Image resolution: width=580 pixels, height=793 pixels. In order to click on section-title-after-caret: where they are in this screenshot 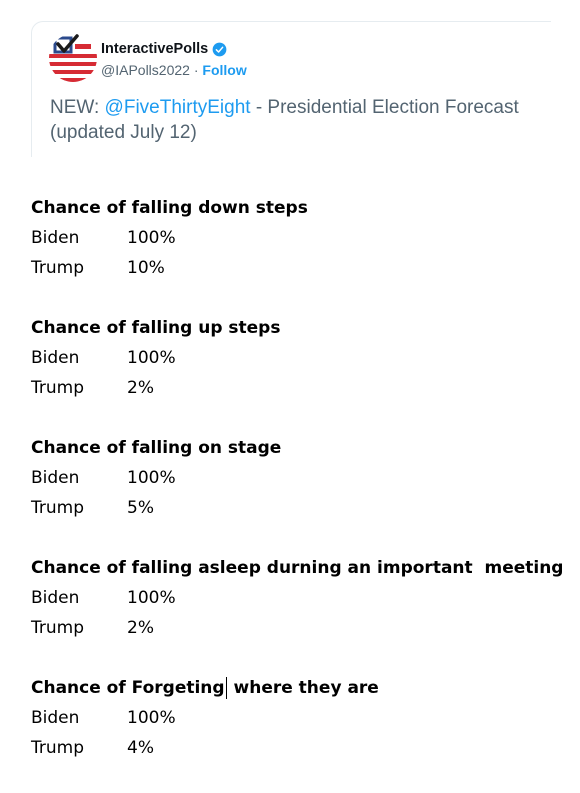, I will do `click(303, 688)`.